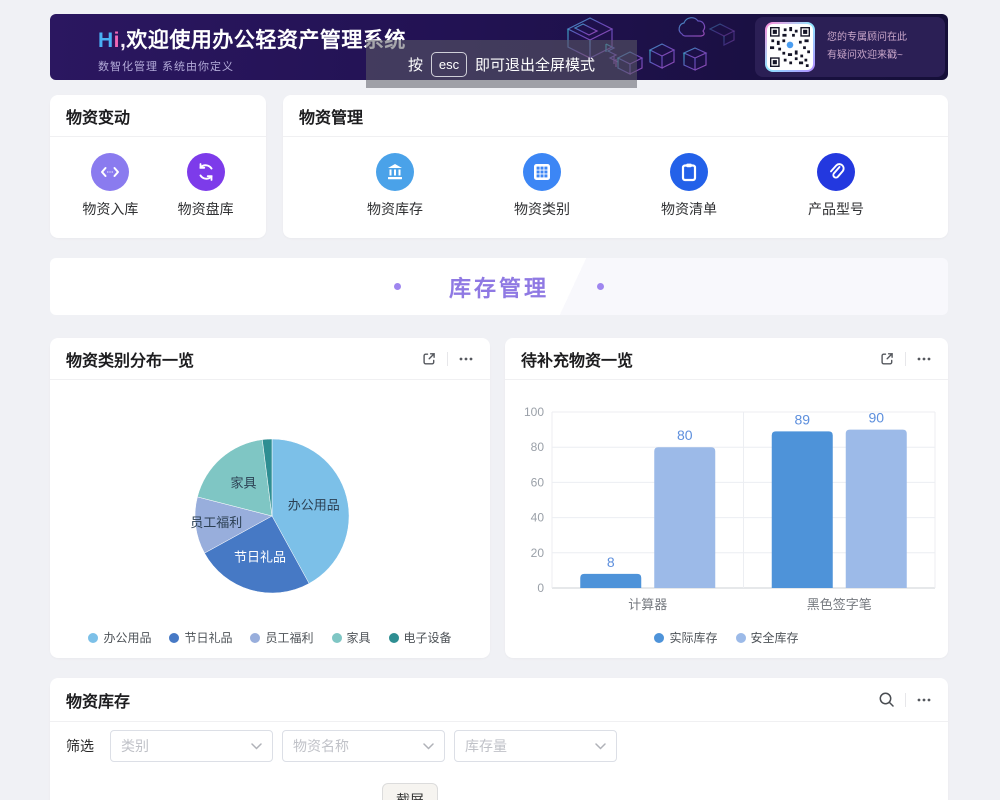 The height and width of the screenshot is (800, 1000). What do you see at coordinates (693, 638) in the screenshot?
I see `legend-label: 实际库存` at bounding box center [693, 638].